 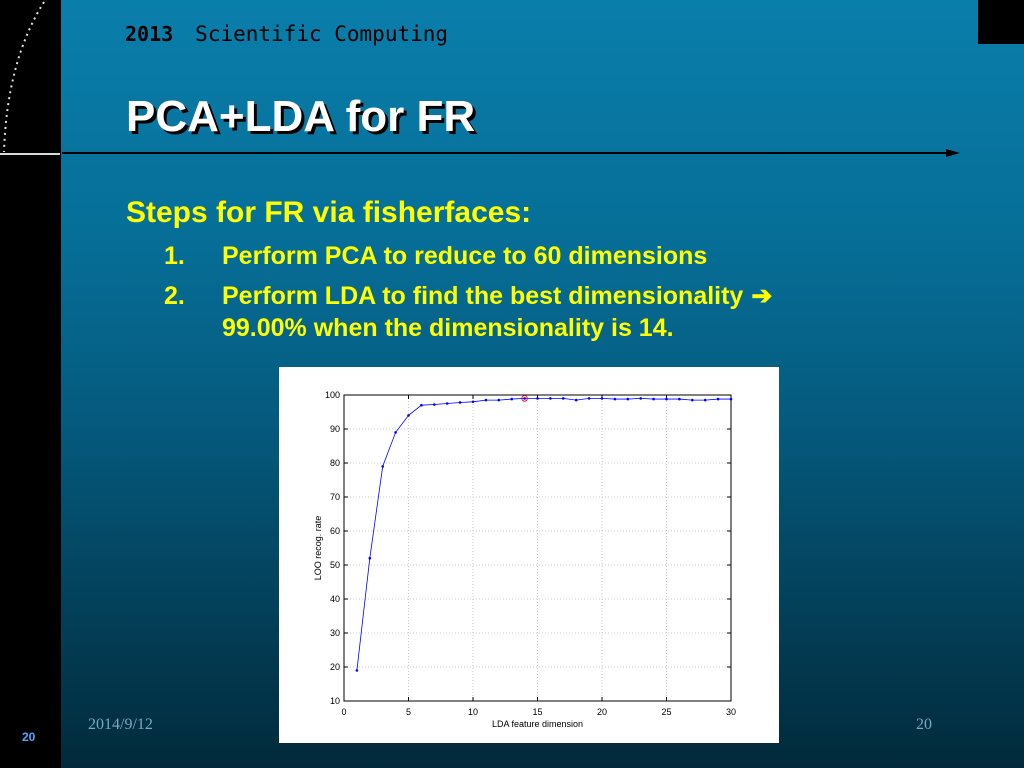 I want to click on best-point-marker, so click(x=524, y=398).